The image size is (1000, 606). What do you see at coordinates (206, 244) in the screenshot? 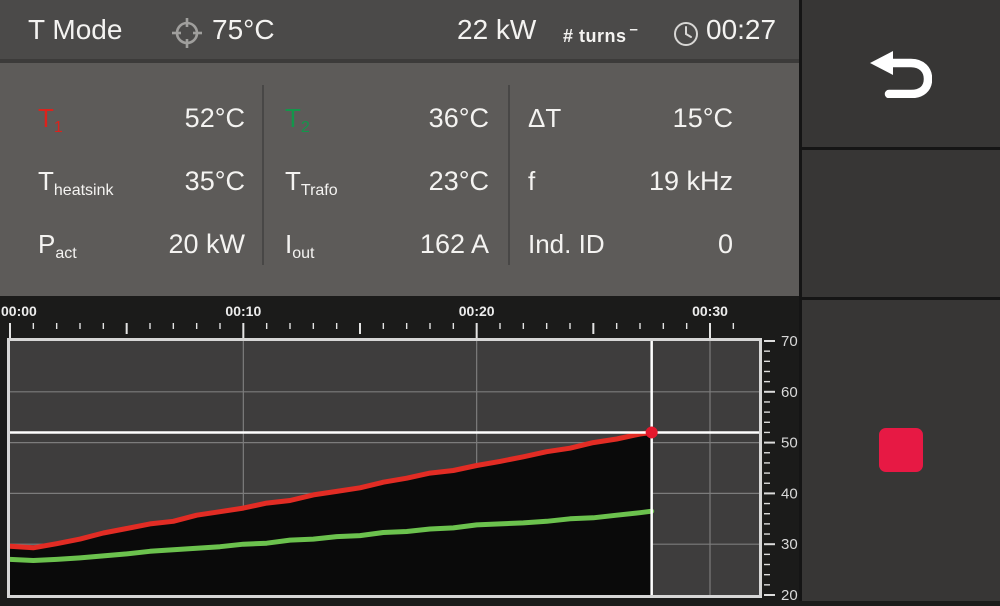
I see `pact-value: 20 kW` at bounding box center [206, 244].